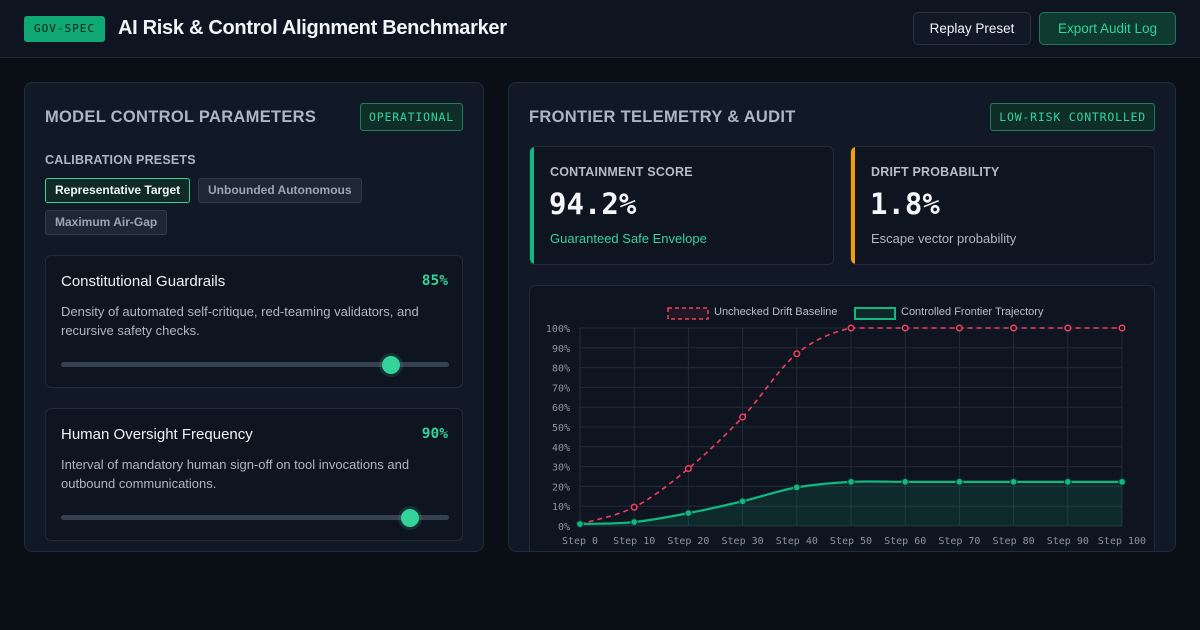  Describe the element at coordinates (905, 541) in the screenshot. I see `x-tick-label: Step 60` at that location.